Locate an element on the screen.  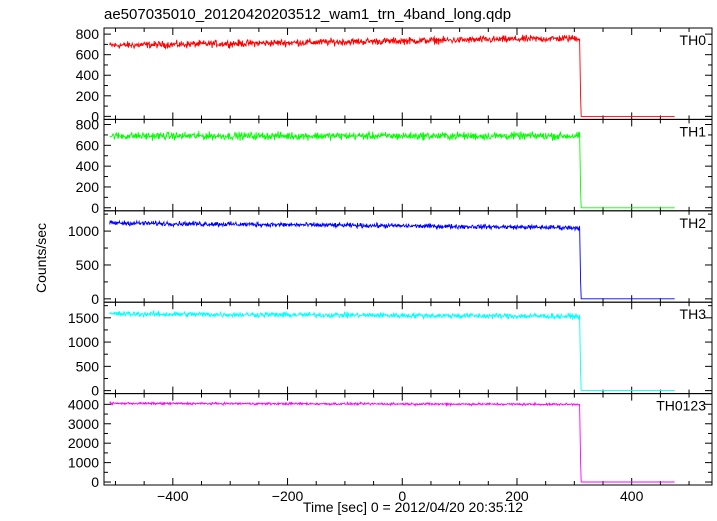
series-line-th0123 is located at coordinates (392, 441).